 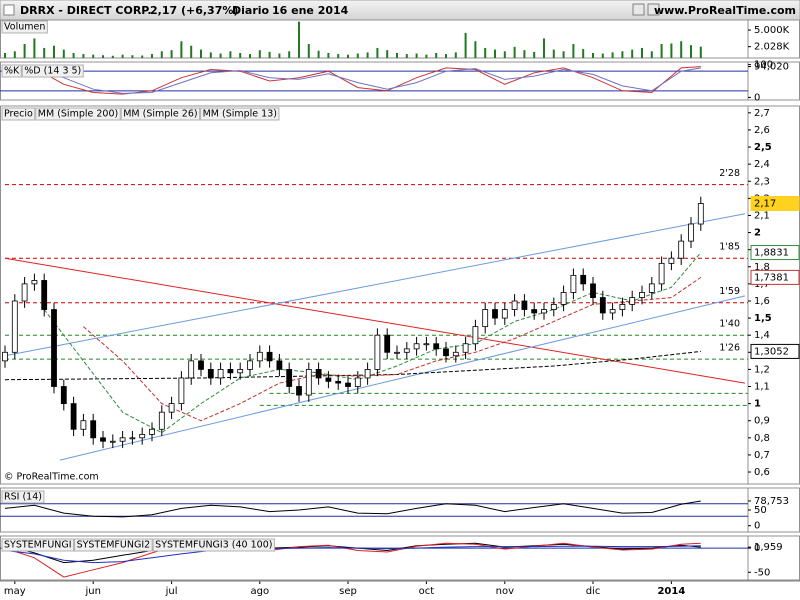 What do you see at coordinates (762, 387) in the screenshot?
I see `y-tick-label: 1,1` at bounding box center [762, 387].